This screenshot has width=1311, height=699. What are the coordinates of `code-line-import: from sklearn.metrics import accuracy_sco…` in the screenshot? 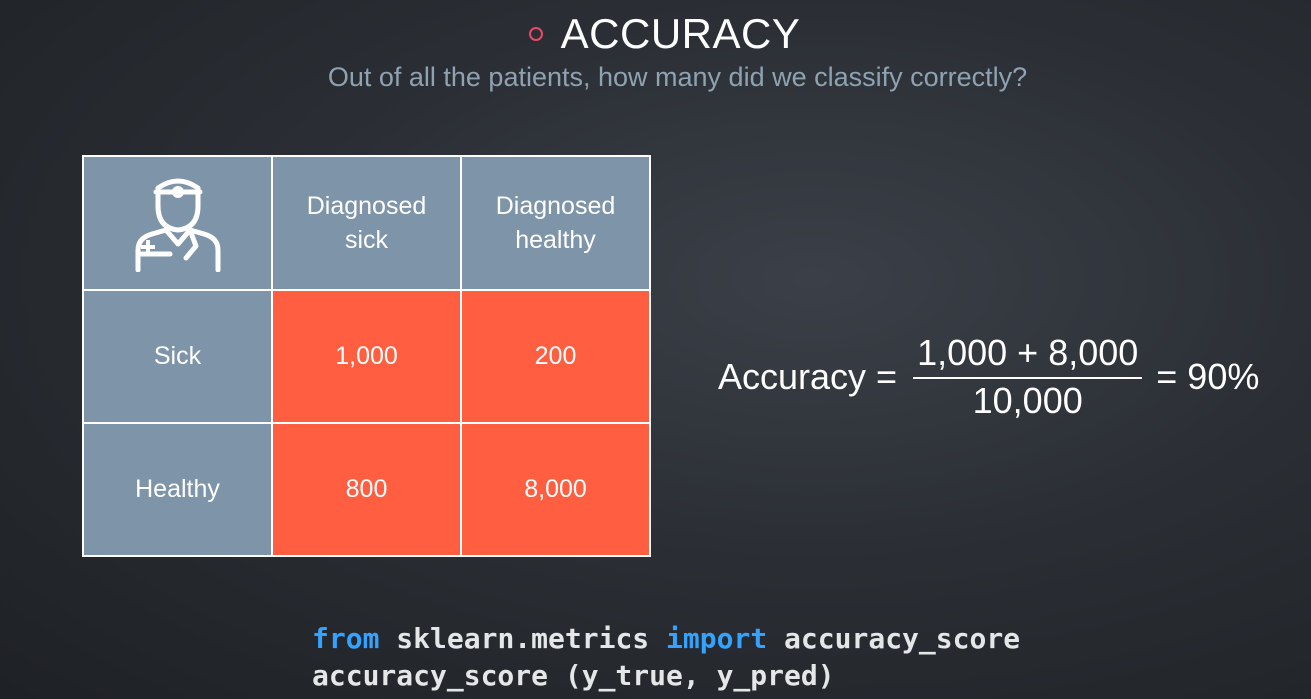 It's located at (666, 638).